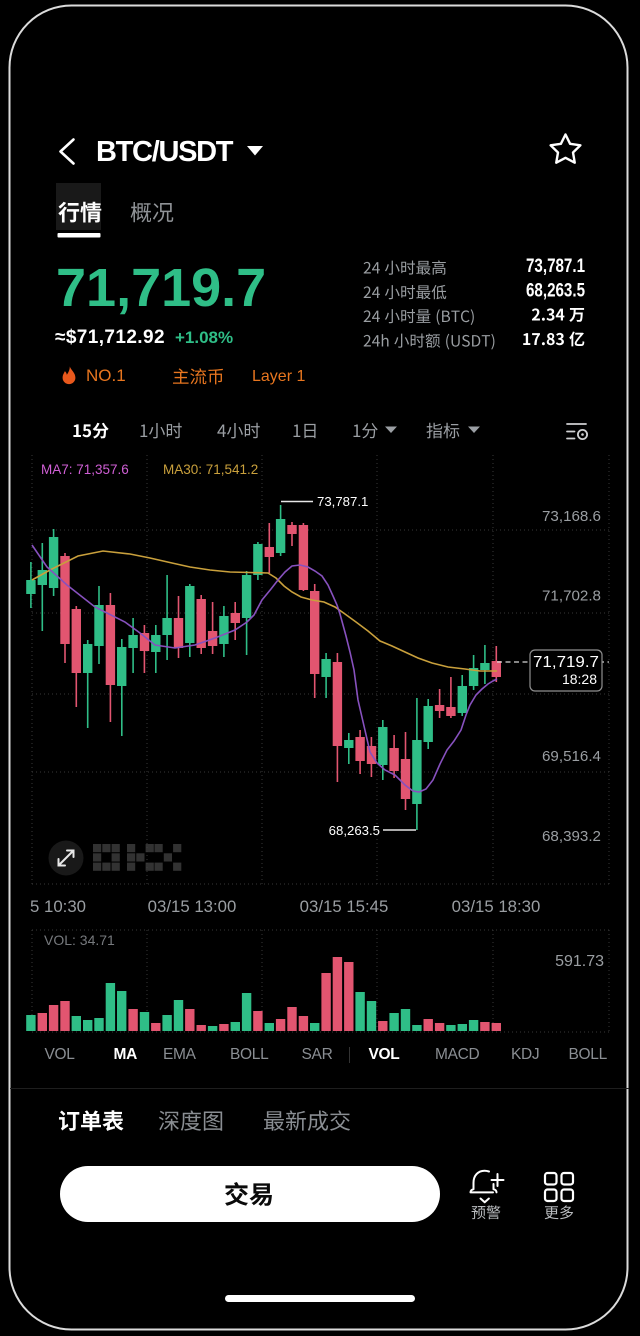  Describe the element at coordinates (180, 1054) in the screenshot. I see `svg-text: EMA` at that location.